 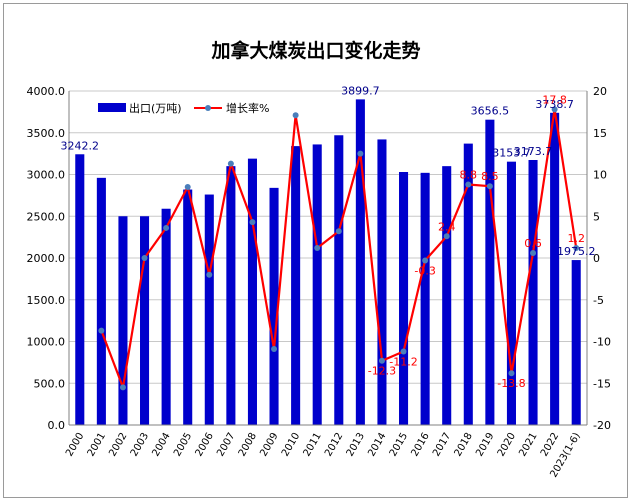 What do you see at coordinates (46, 133) in the screenshot?
I see `y-left-tick-label: 3500.0` at bounding box center [46, 133].